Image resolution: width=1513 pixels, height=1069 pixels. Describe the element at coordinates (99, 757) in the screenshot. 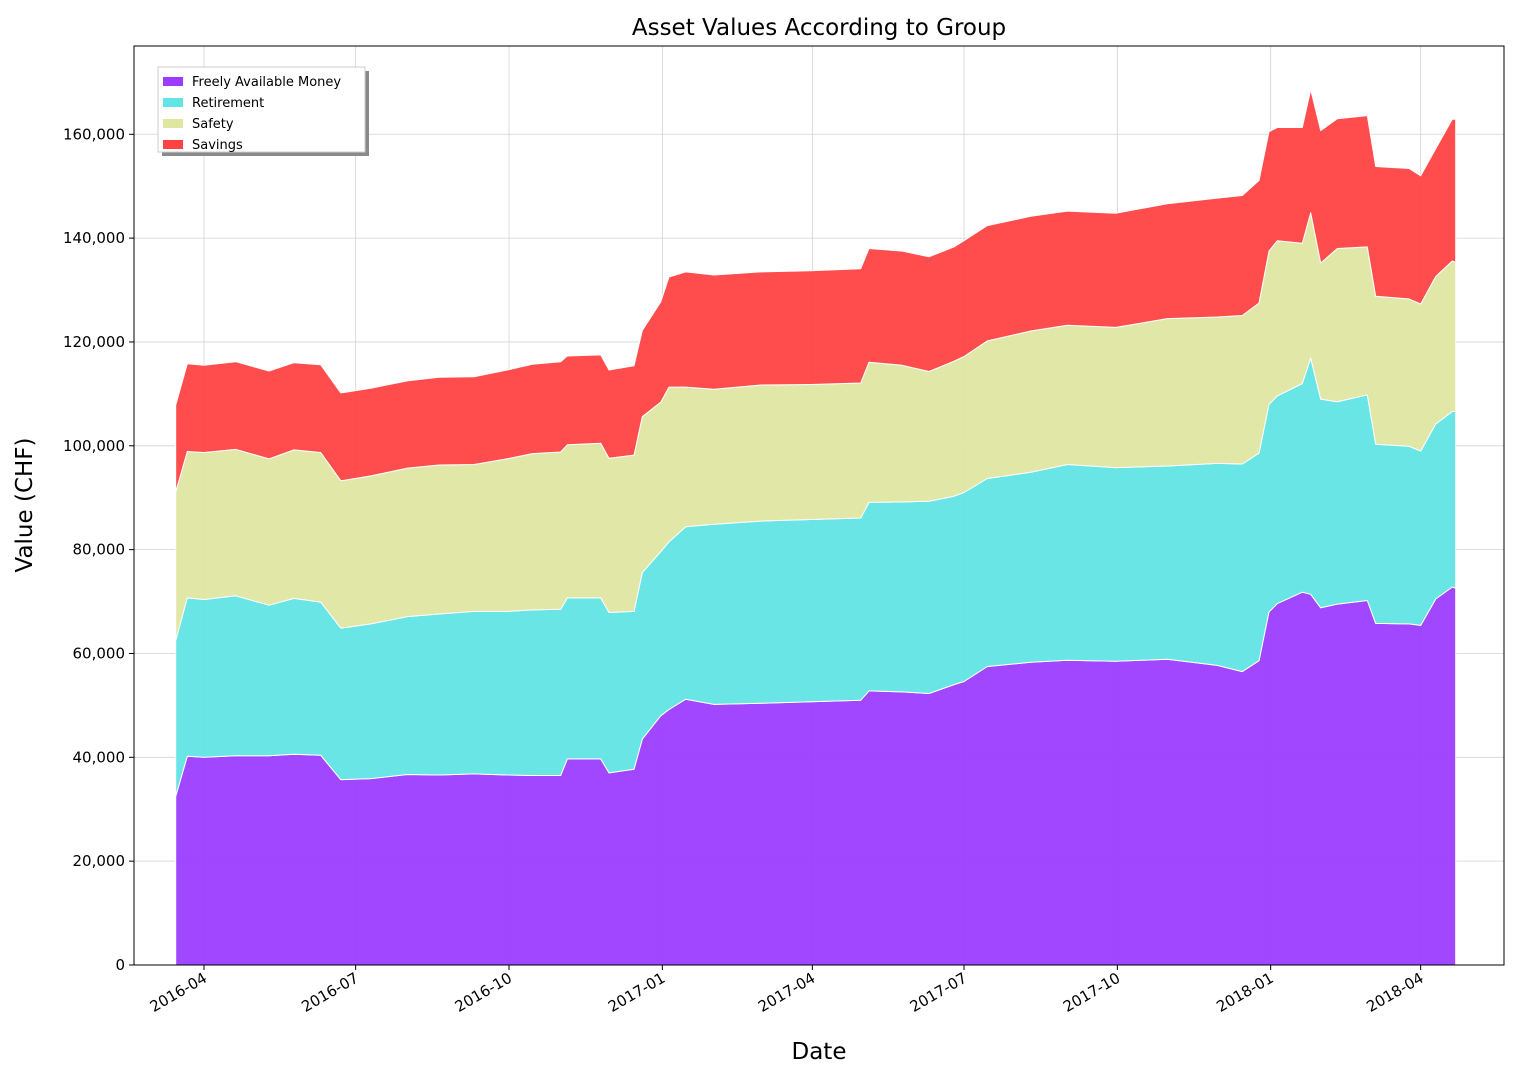

I see `y-tick-label: 40,000` at that location.